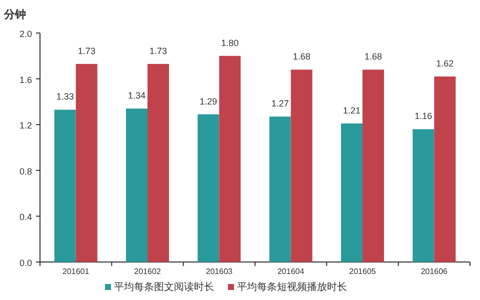 The width and height of the screenshot is (480, 300). Describe the element at coordinates (25, 263) in the screenshot. I see `y-tick-label: 0.0` at that location.